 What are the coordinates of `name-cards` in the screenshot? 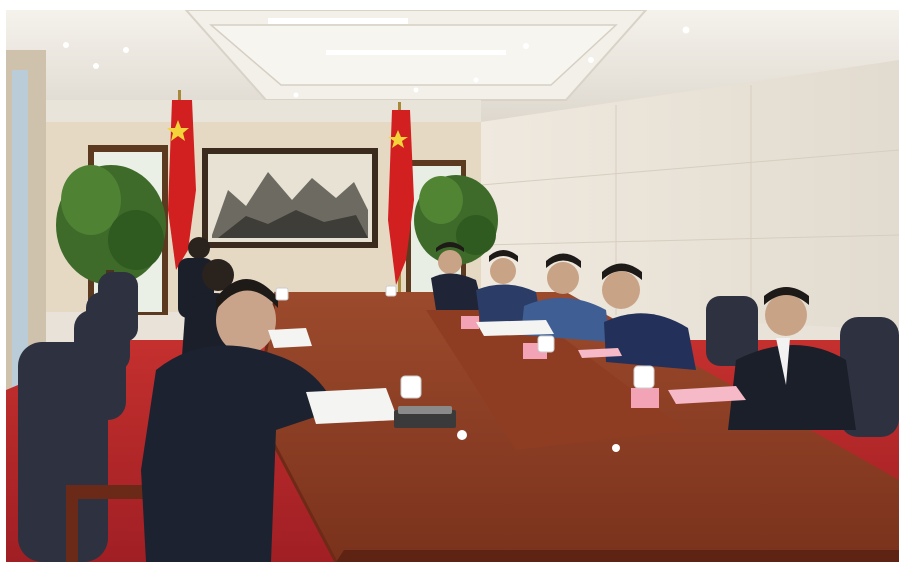 It's located at (560, 362).